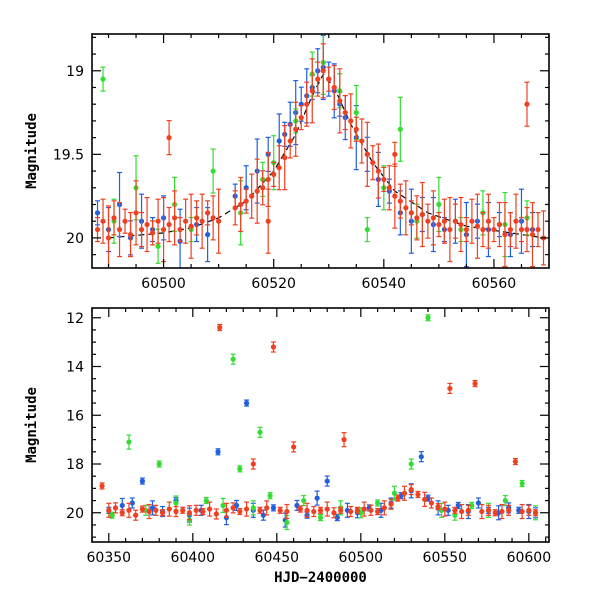 This screenshot has height=600, width=600. I want to click on y-tick-label: 18, so click(75, 465).